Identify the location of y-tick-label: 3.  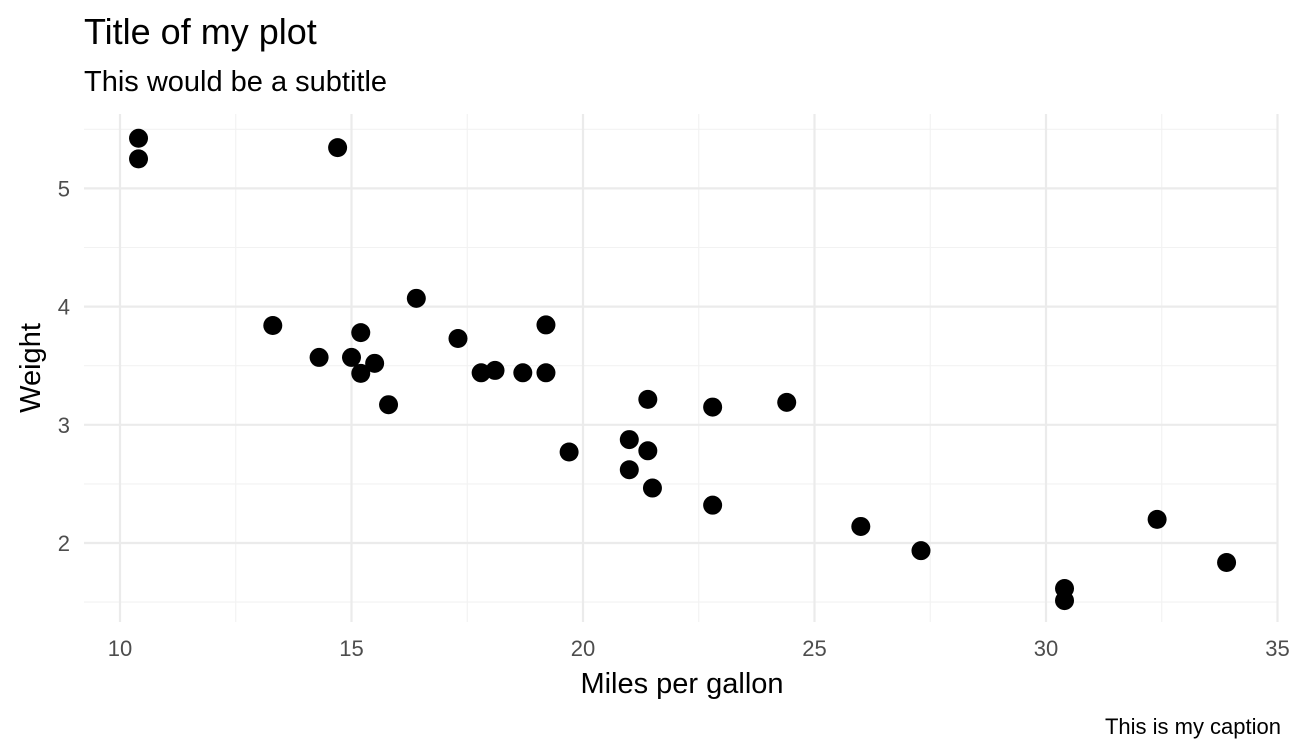
(64, 425).